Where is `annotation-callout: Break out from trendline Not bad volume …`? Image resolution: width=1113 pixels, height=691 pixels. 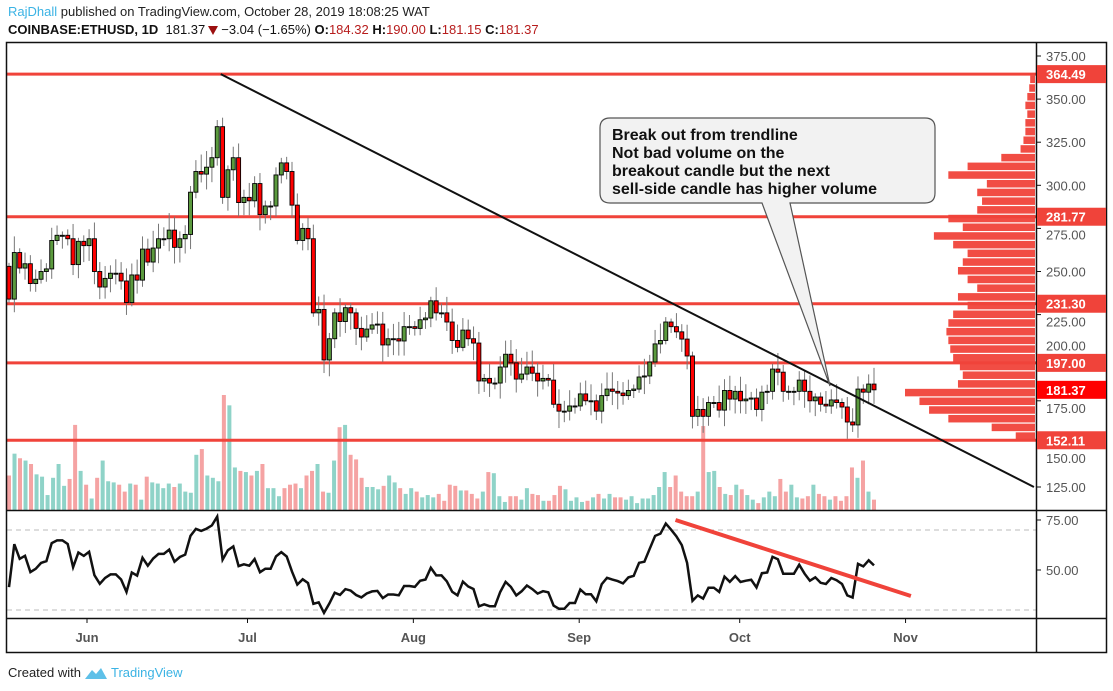 annotation-callout: Break out from trendline Not bad volume … is located at coordinates (767, 252).